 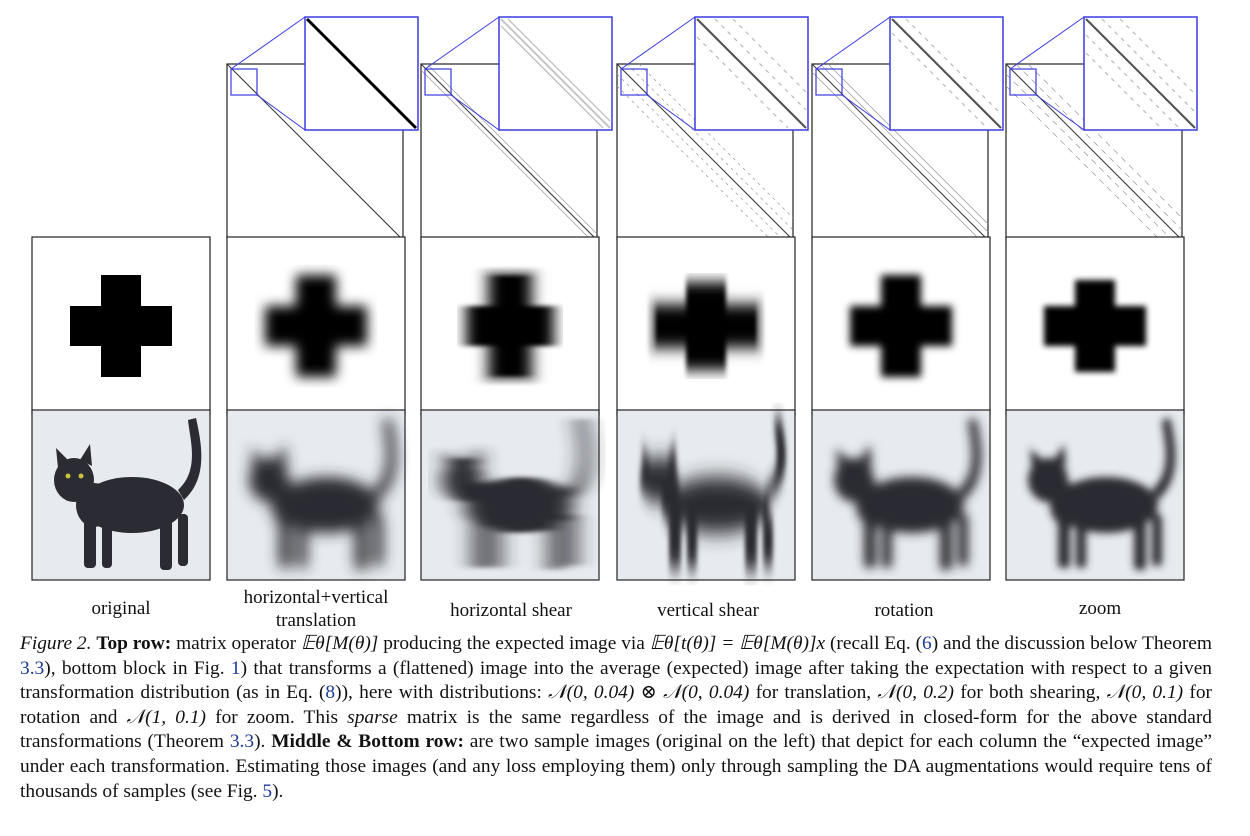 I want to click on dist-zoom: 𝒩(1, 0.1), so click(x=166, y=717).